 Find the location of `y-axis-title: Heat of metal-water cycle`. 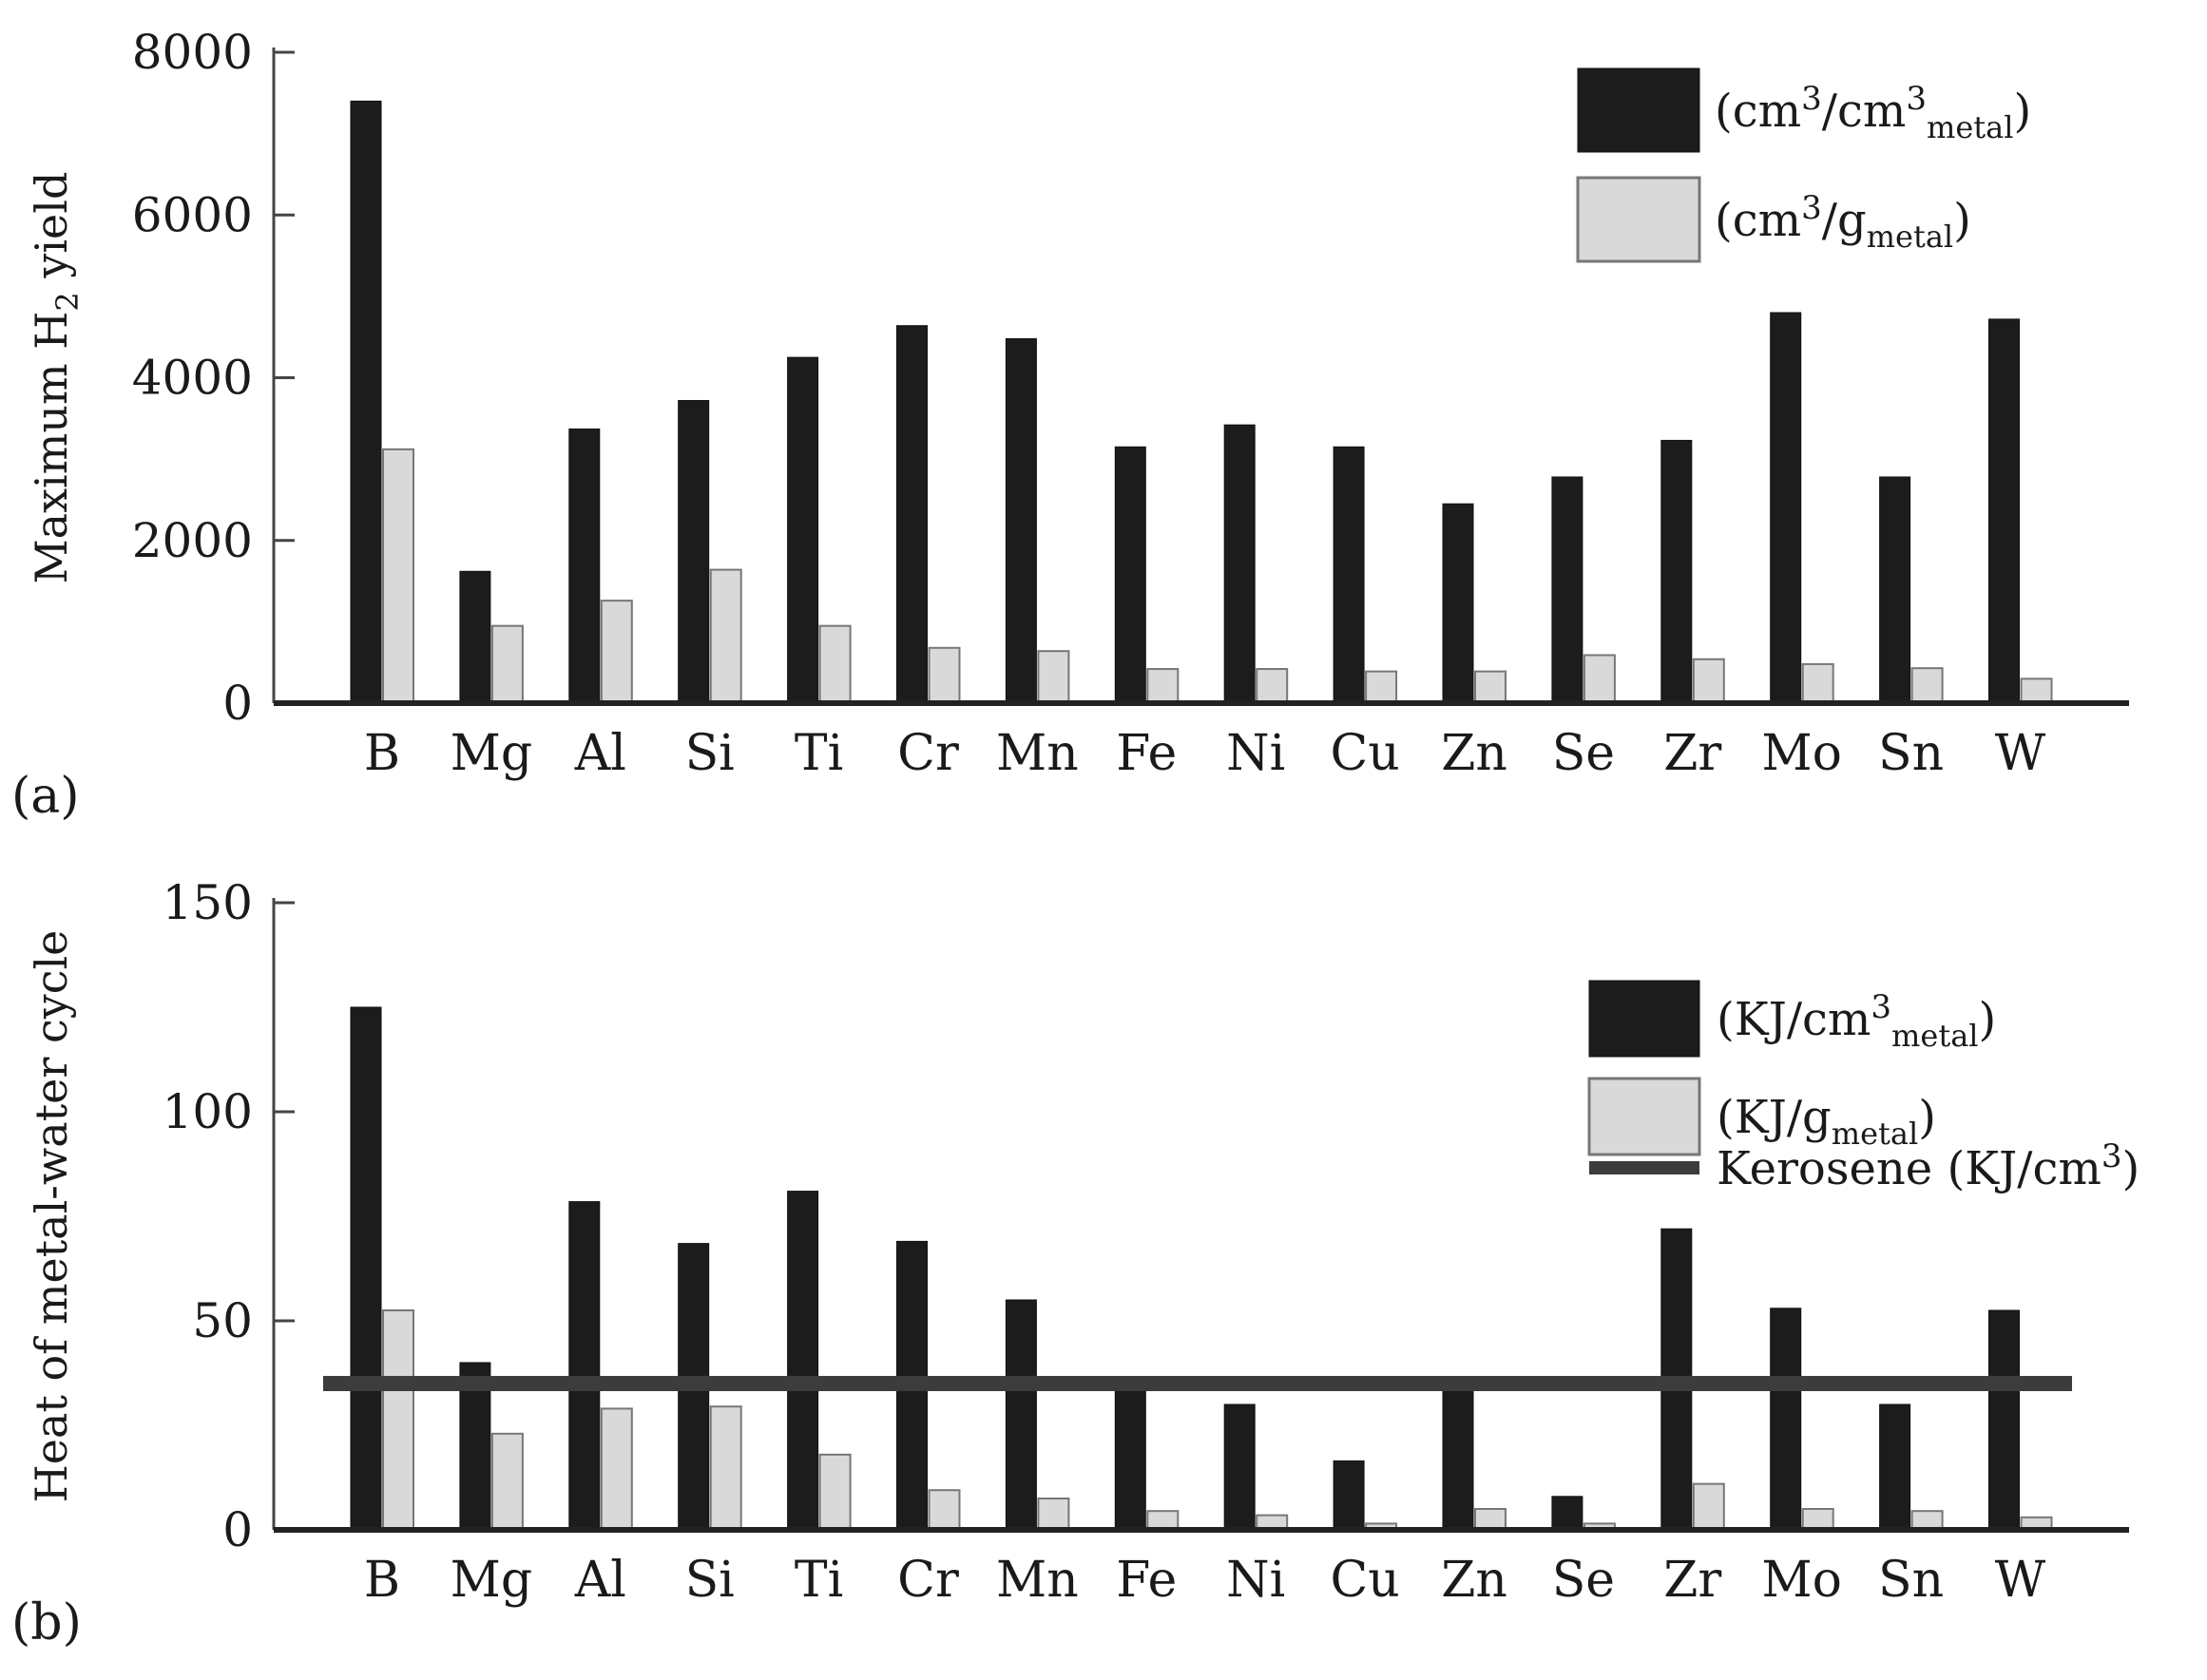

y-axis-title: Heat of metal-water cycle is located at coordinates (51, 1216).